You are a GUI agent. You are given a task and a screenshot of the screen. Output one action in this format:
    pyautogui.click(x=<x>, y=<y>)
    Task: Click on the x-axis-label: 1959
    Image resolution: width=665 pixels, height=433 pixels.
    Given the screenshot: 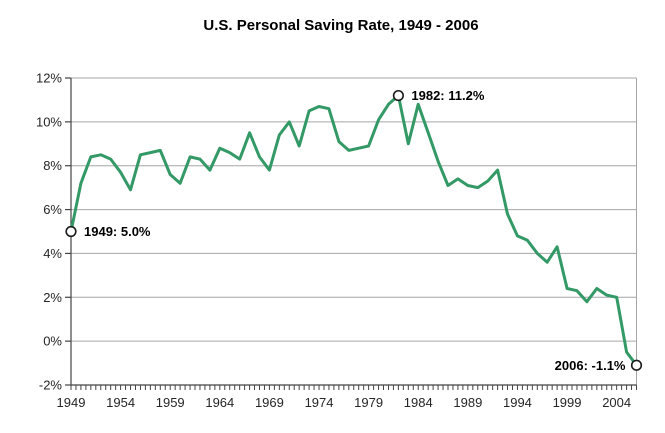 What is the action you would take?
    pyautogui.click(x=170, y=402)
    